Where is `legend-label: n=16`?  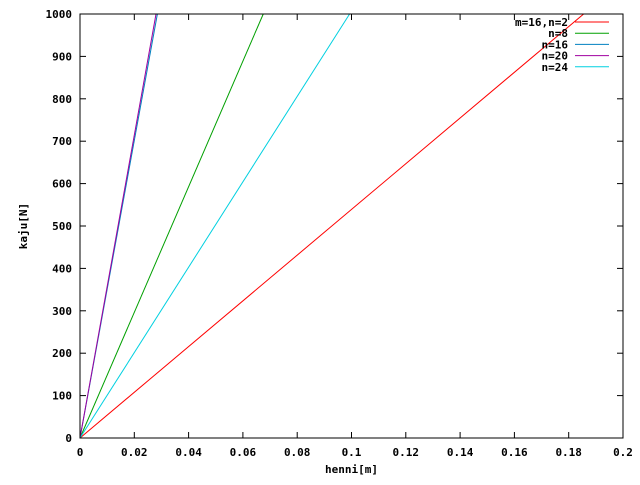
legend-label: n=16 is located at coordinates (555, 44).